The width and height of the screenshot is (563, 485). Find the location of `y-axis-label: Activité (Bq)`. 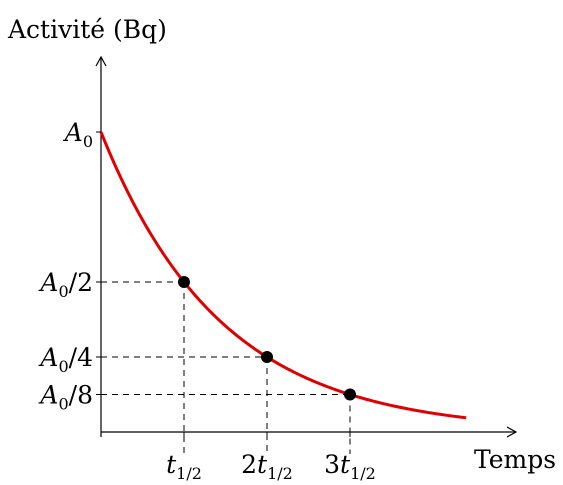

y-axis-label: Activité (Bq) is located at coordinates (87, 29).